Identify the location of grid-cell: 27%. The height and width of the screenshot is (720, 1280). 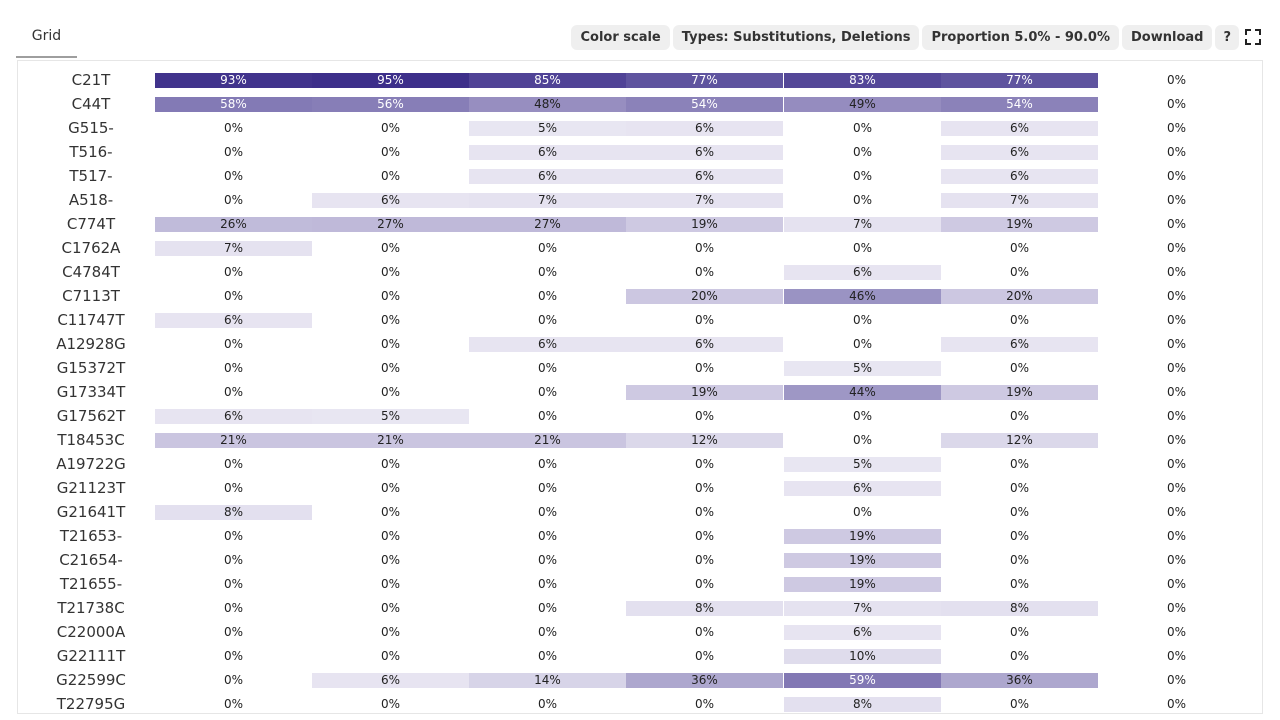
(390, 224).